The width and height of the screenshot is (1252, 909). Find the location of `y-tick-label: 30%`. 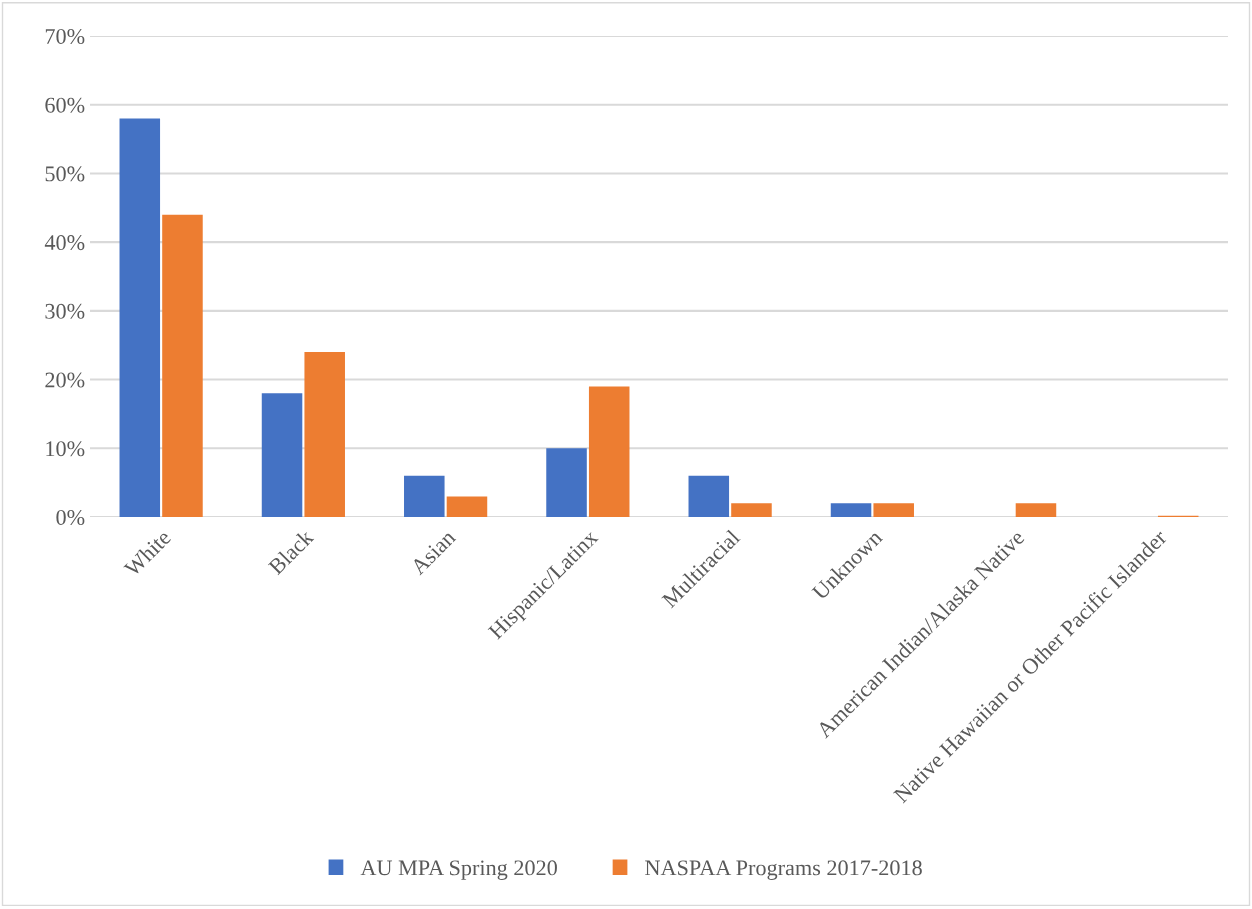

y-tick-label: 30% is located at coordinates (65, 311).